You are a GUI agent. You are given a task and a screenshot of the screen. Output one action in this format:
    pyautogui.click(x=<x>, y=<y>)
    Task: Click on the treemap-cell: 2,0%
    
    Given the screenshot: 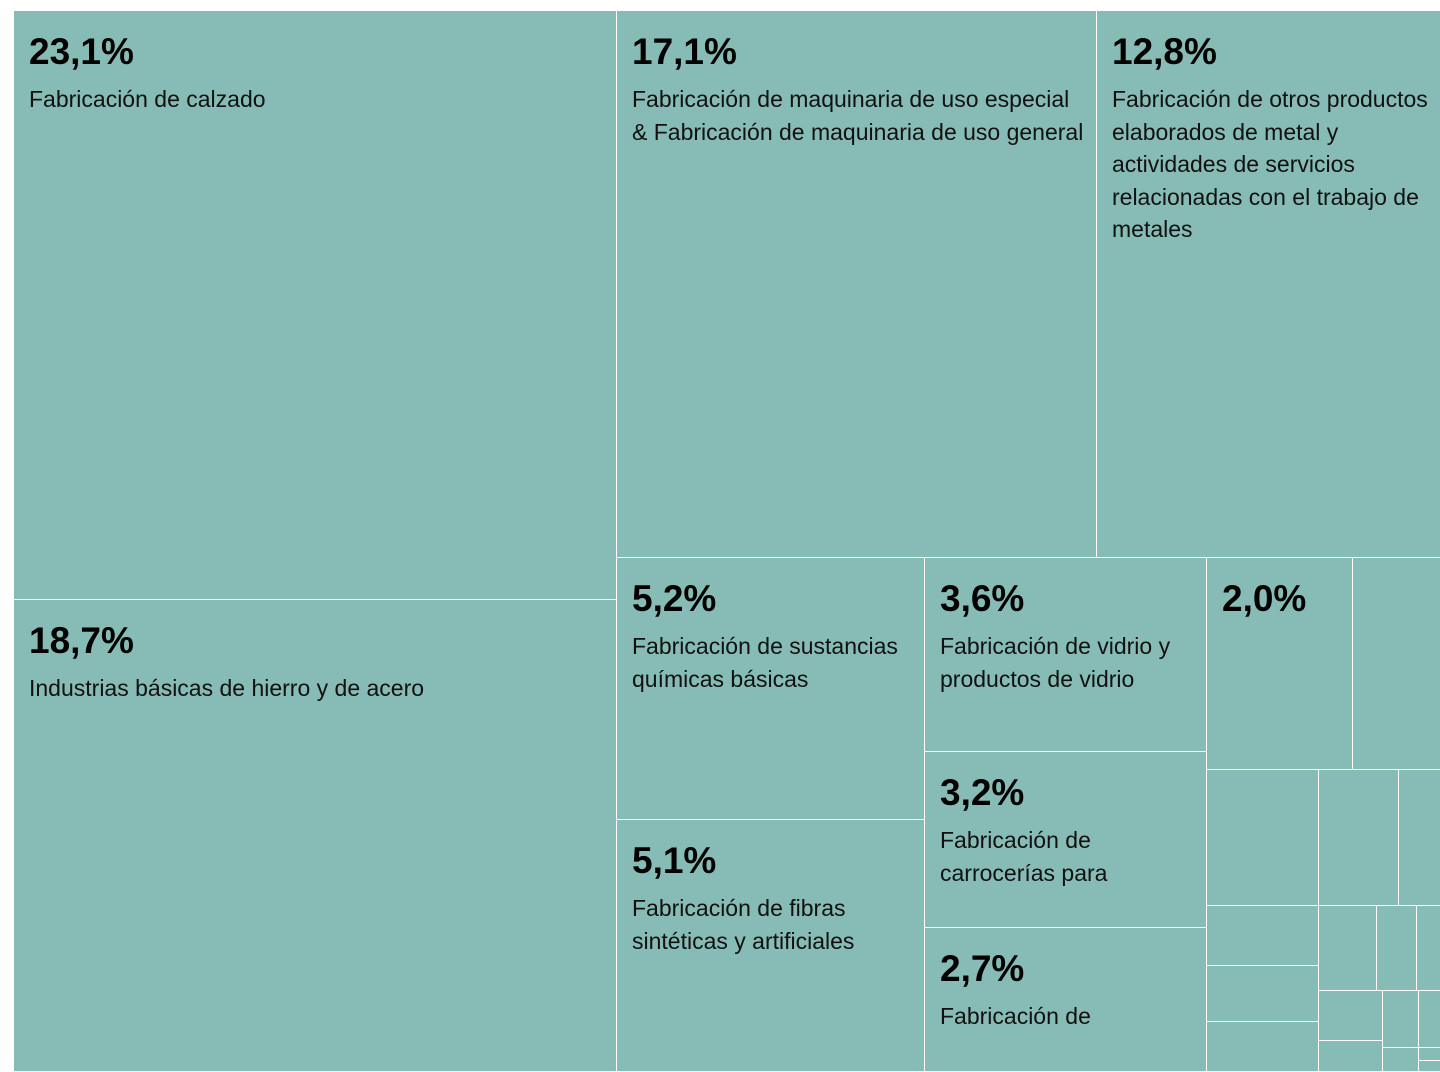 What is the action you would take?
    pyautogui.click(x=1279, y=663)
    